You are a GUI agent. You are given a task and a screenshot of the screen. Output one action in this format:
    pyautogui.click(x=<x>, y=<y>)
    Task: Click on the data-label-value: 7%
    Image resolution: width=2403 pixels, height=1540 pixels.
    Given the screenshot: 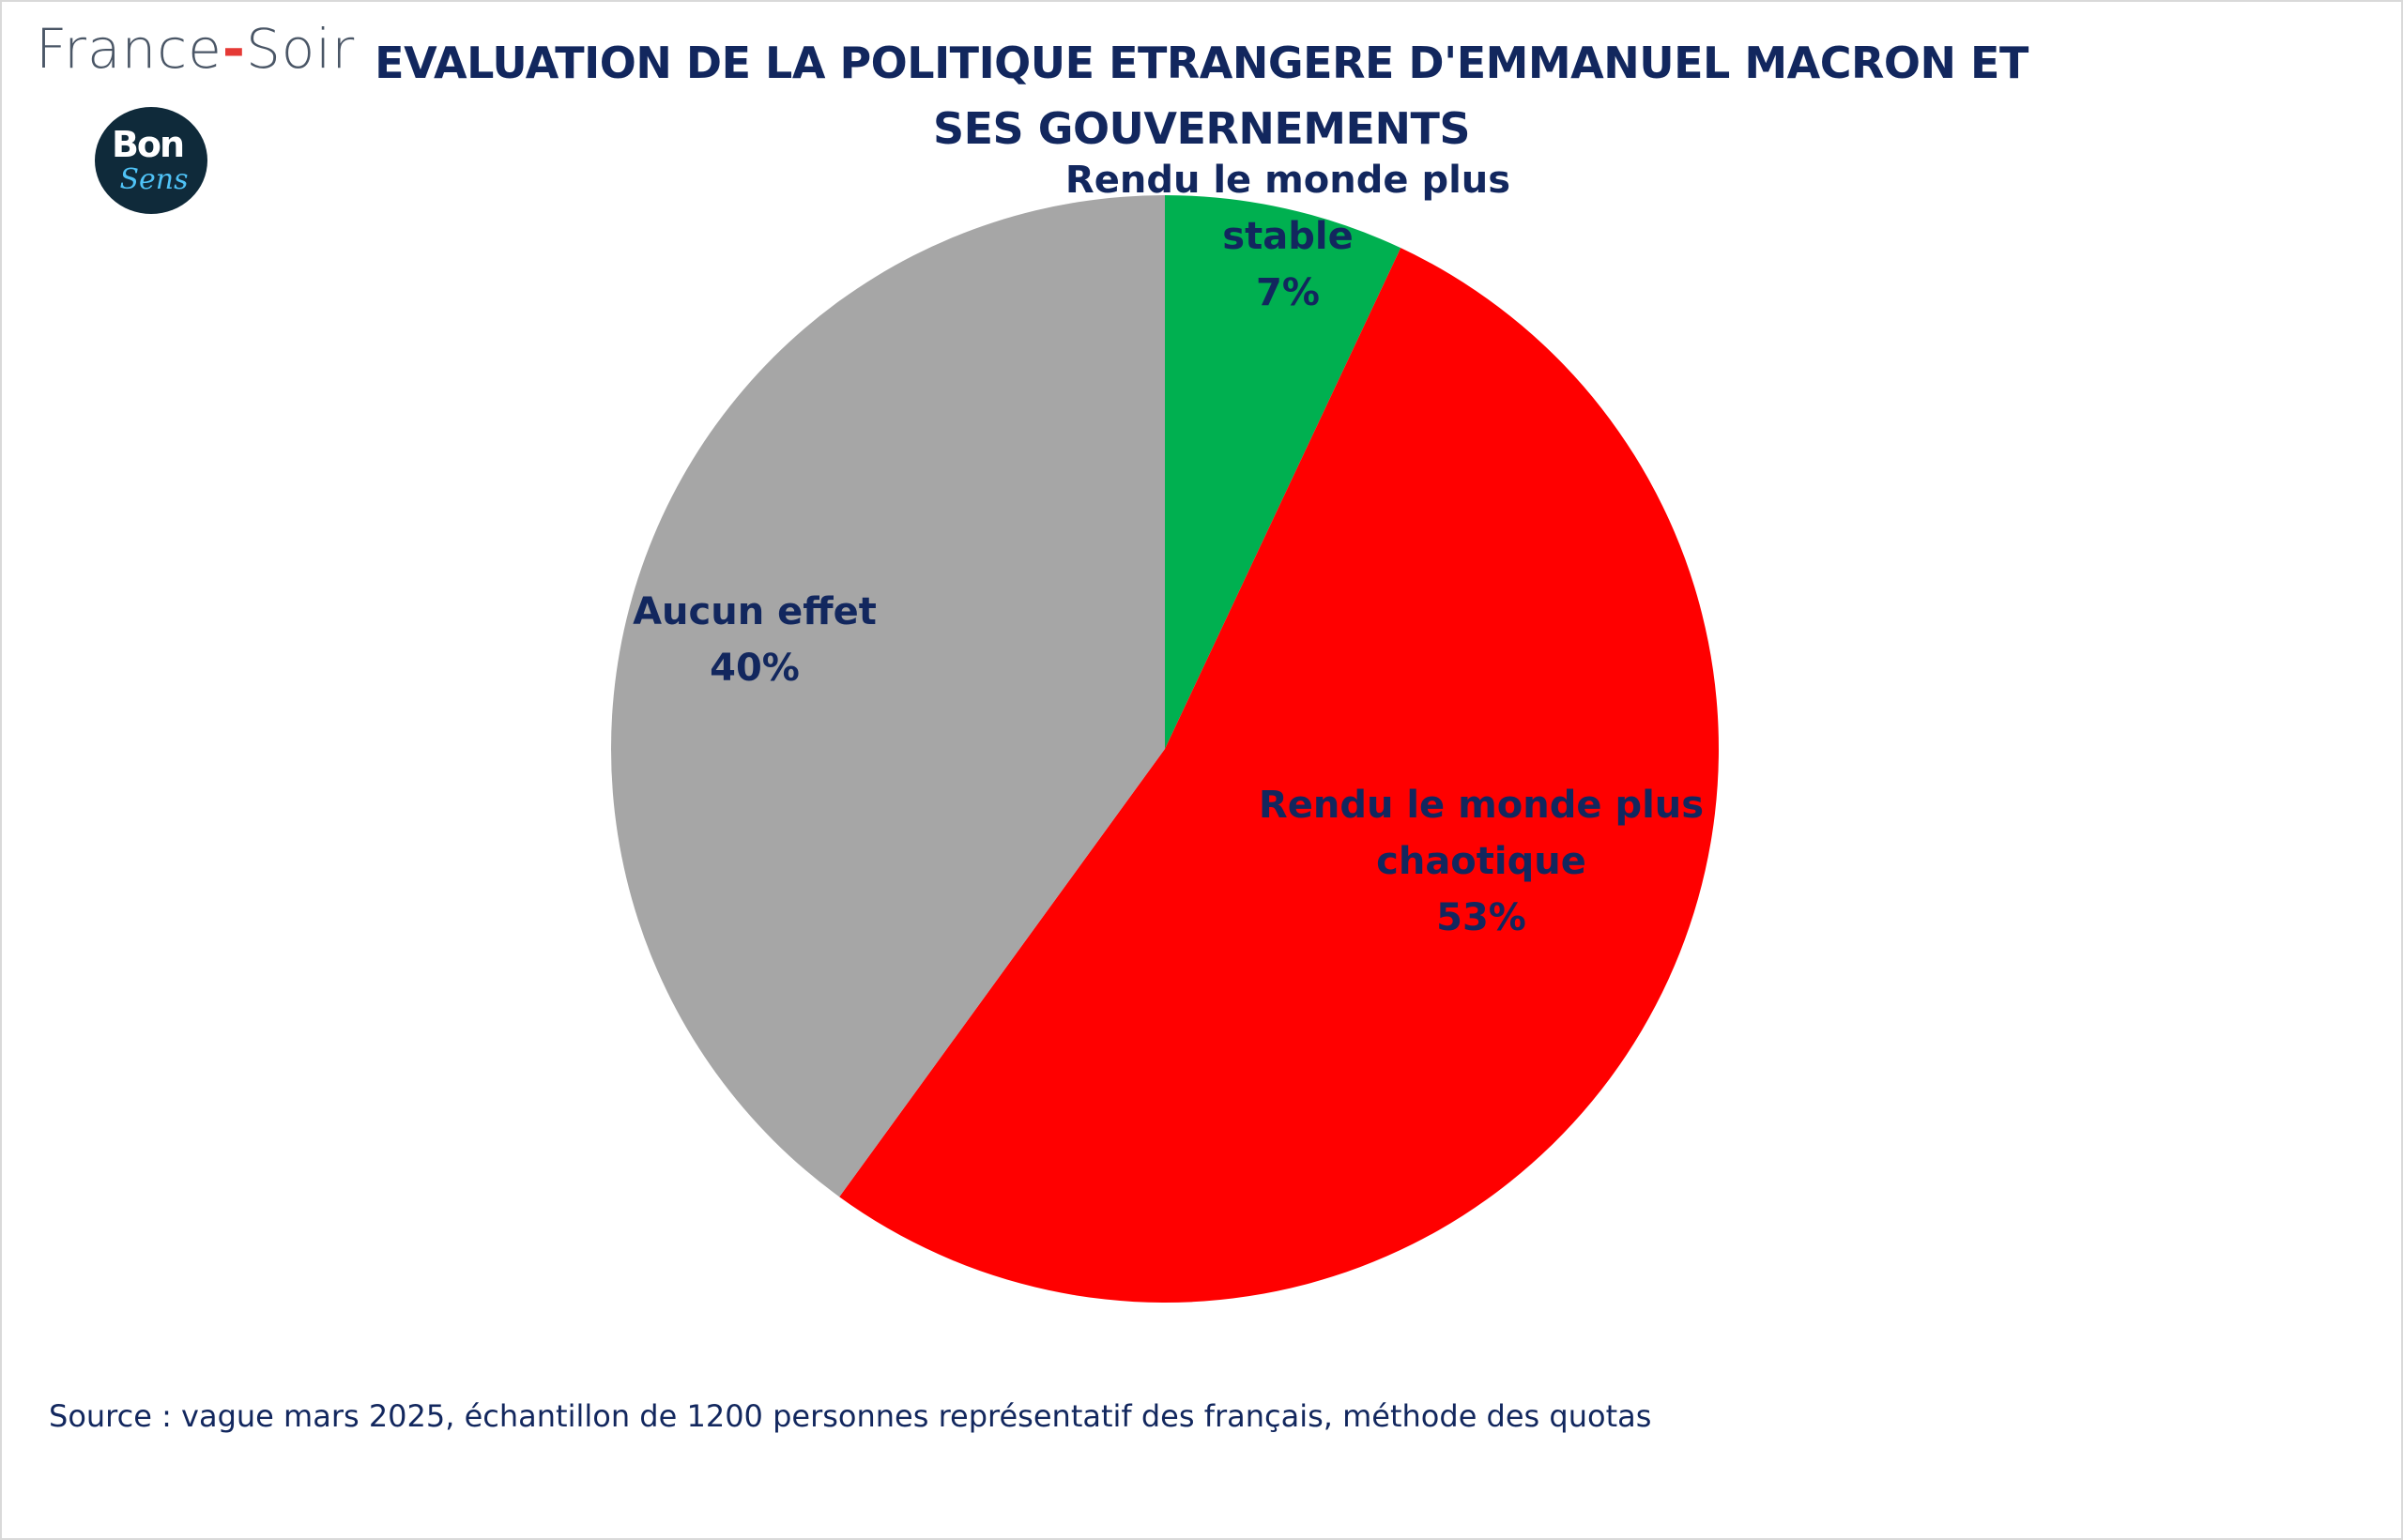 What is the action you would take?
    pyautogui.click(x=1288, y=292)
    